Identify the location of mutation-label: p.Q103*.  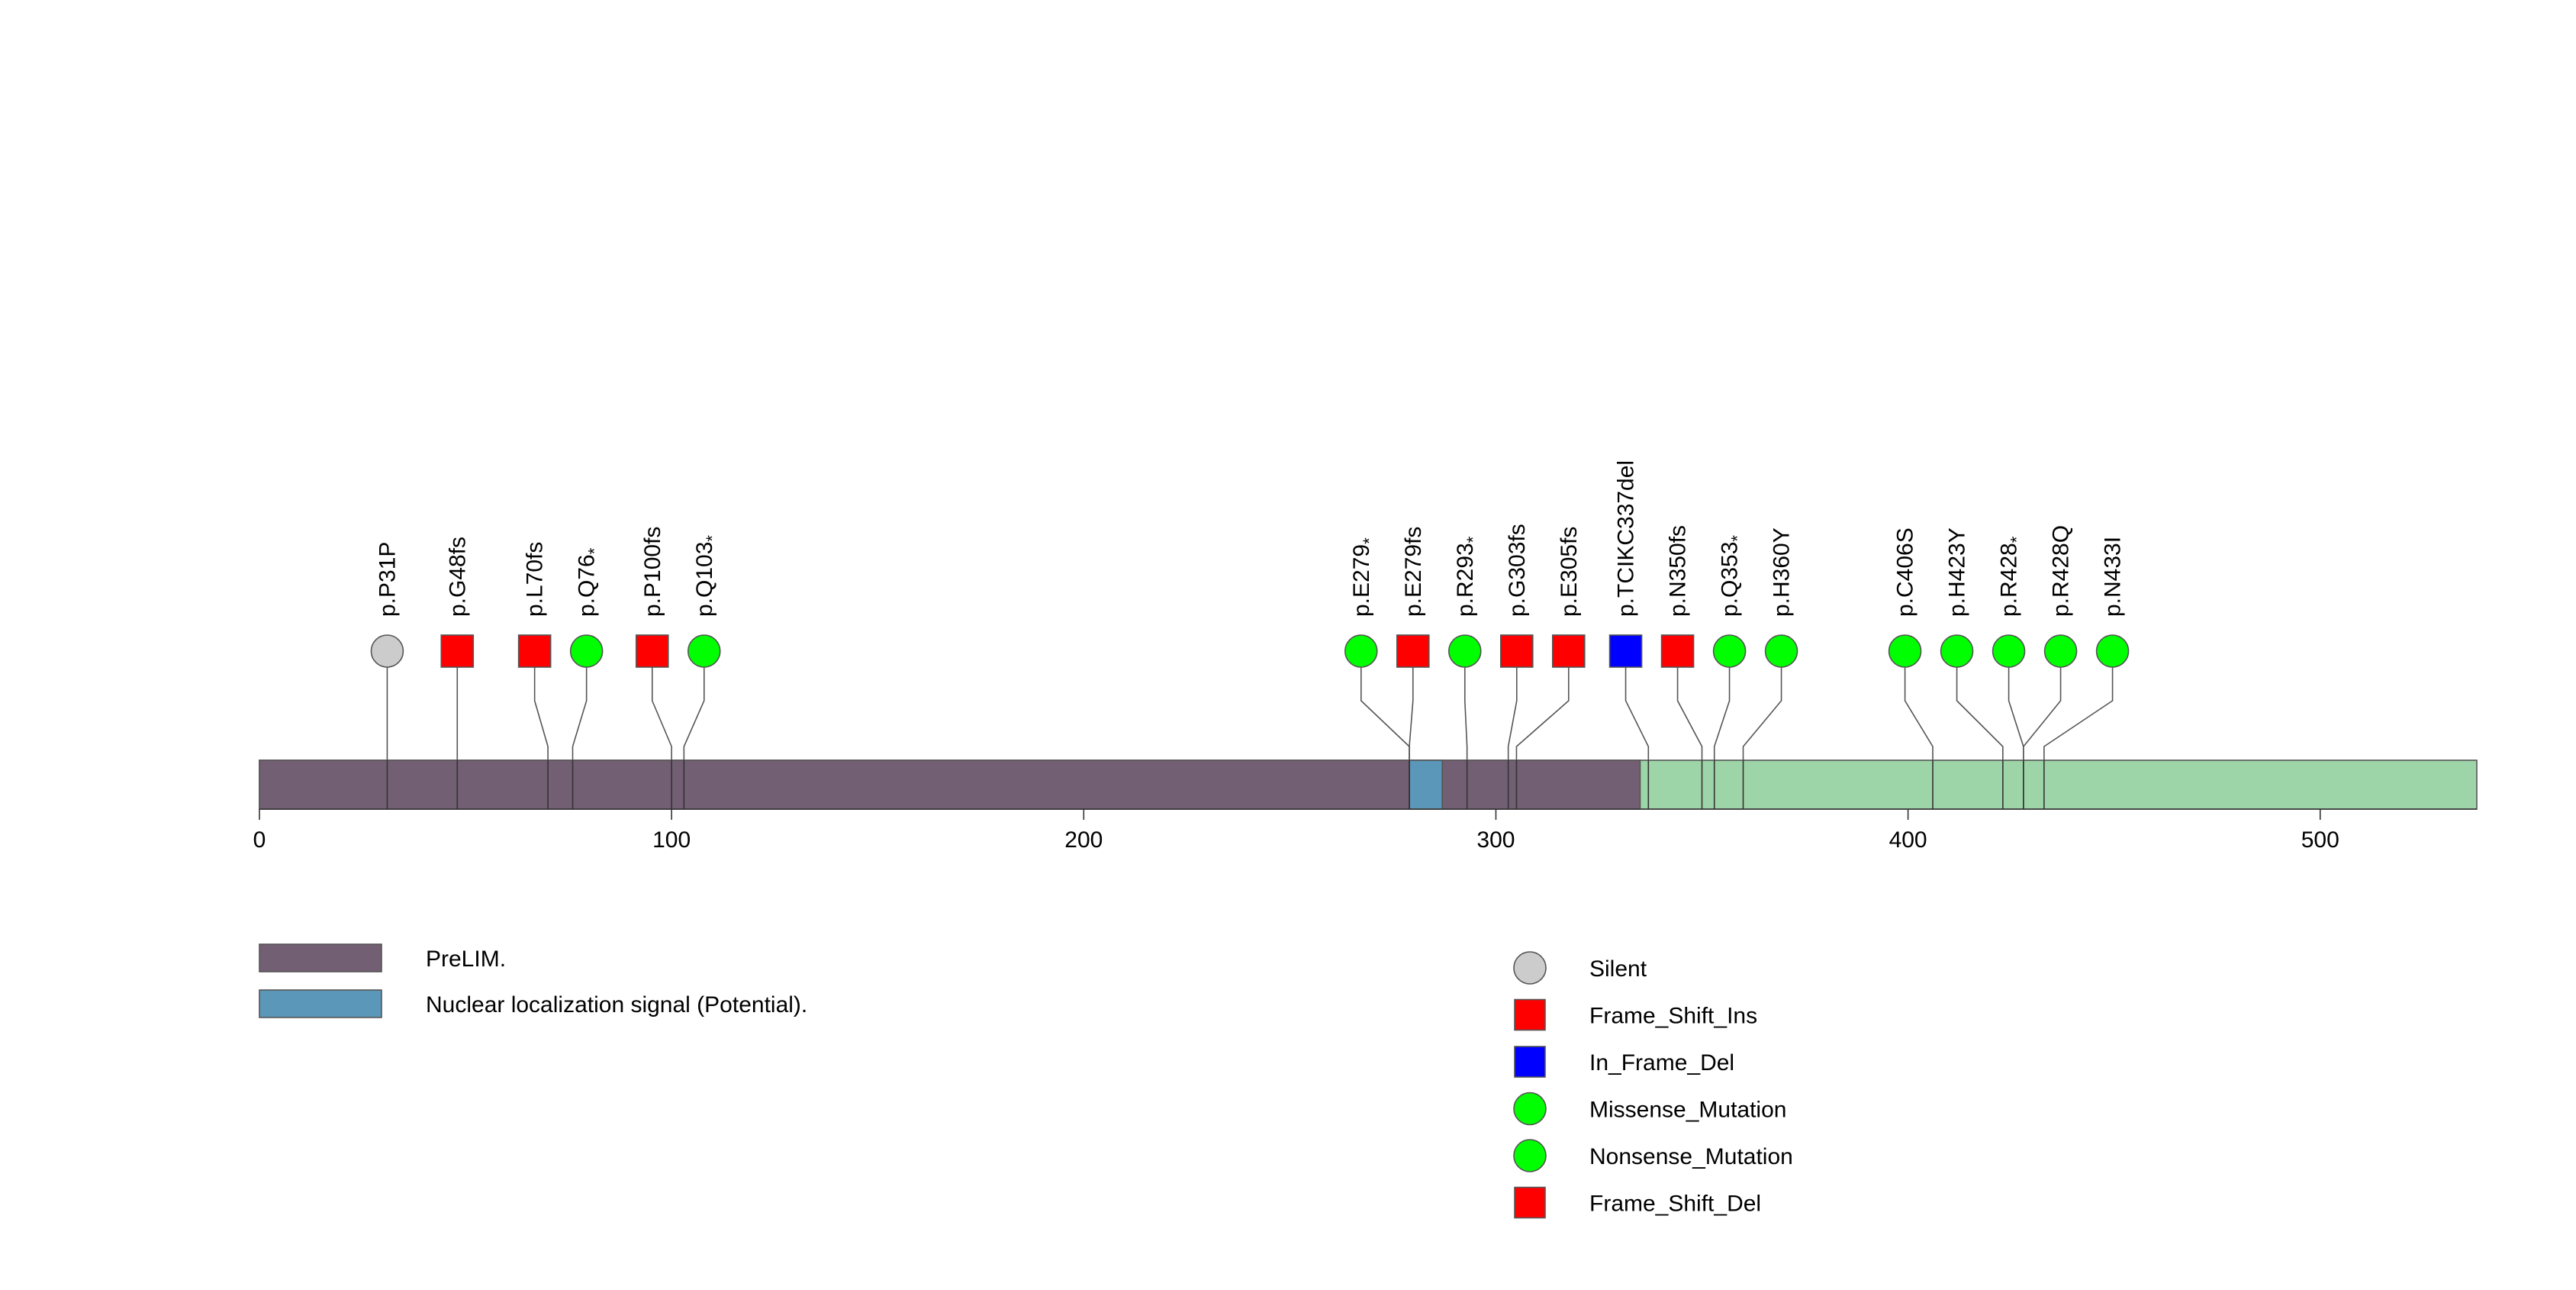
(707, 576).